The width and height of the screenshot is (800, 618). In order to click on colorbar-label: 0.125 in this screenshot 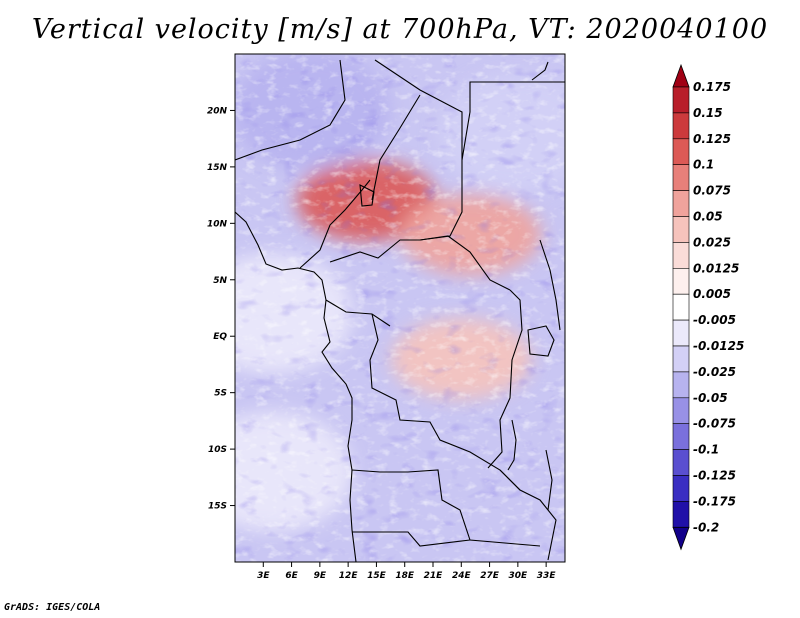, I will do `click(712, 139)`.